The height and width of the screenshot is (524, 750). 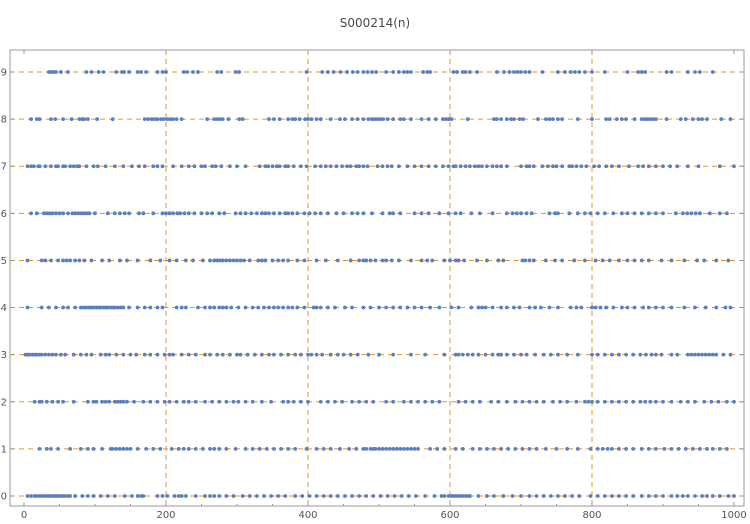 What do you see at coordinates (4, 214) in the screenshot?
I see `y-tick-label-6: 6` at bounding box center [4, 214].